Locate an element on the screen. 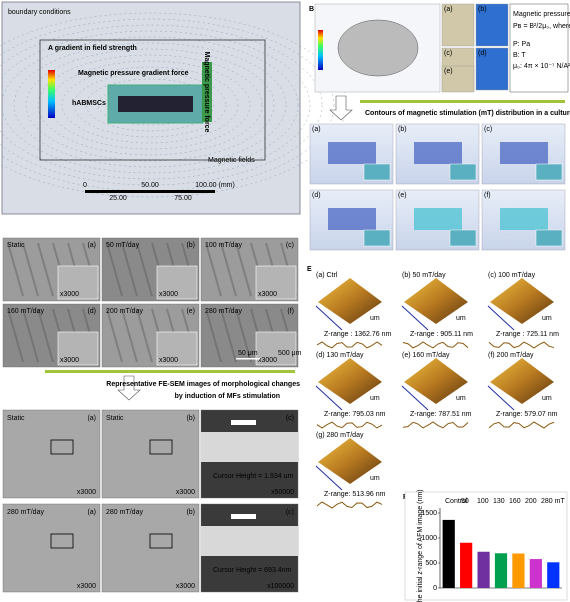 The image size is (570, 602). label: Z-range: 513.96 nm is located at coordinates (355, 494).